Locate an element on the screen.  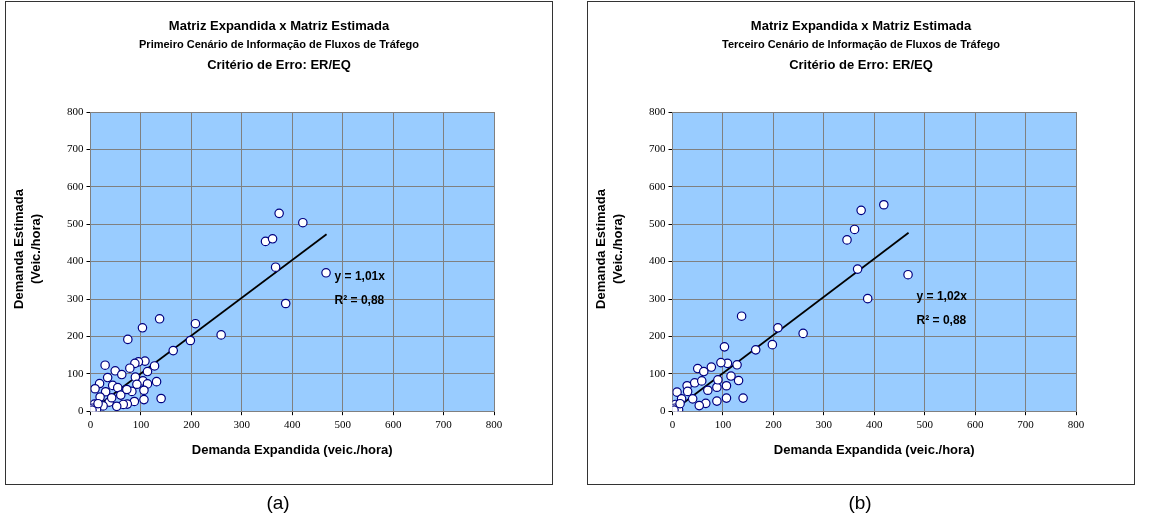
chart-subtitle: Terceiro Cenário de Informação de Fluxos de Tráfego is located at coordinates (861, 44).